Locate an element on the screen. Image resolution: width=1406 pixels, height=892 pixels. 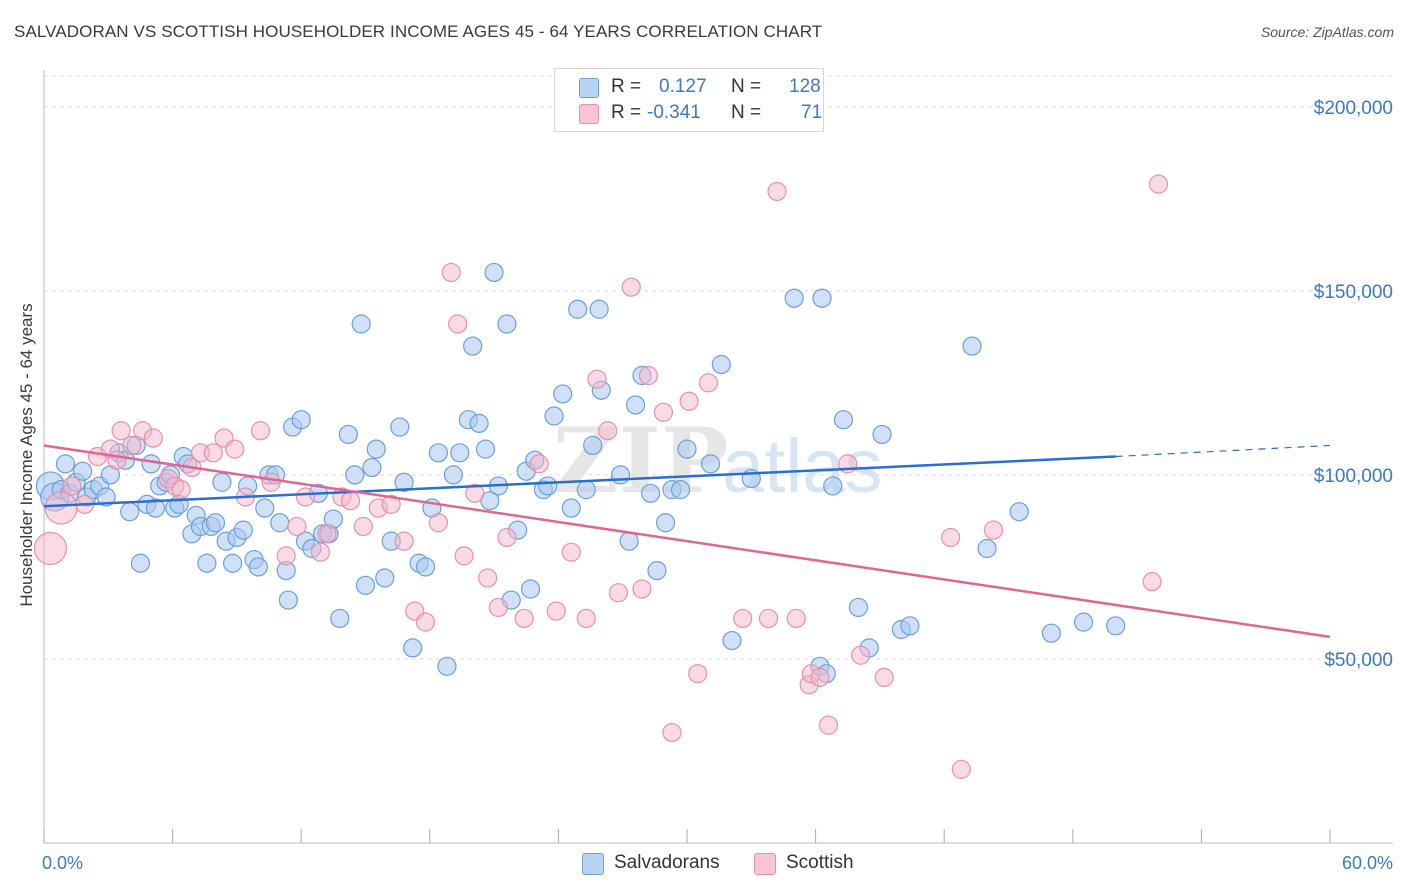
legend-n-value: 71 is located at coordinates (812, 112).